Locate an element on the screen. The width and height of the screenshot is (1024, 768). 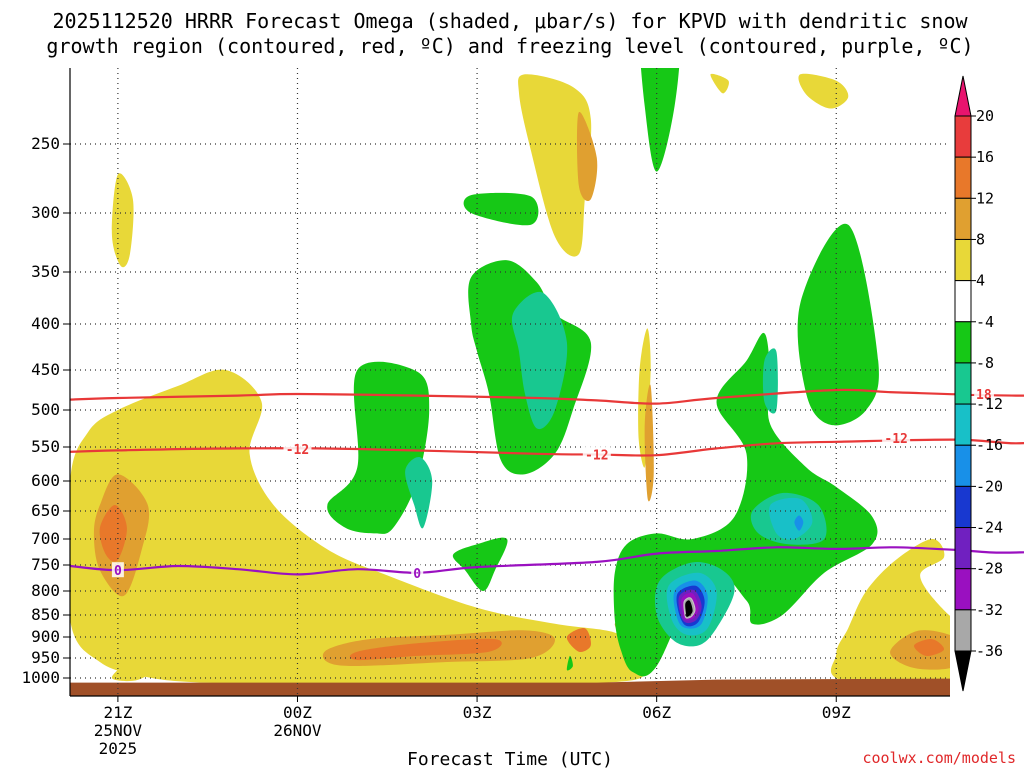
y-tick-label-800: 800 is located at coordinates (45, 590).